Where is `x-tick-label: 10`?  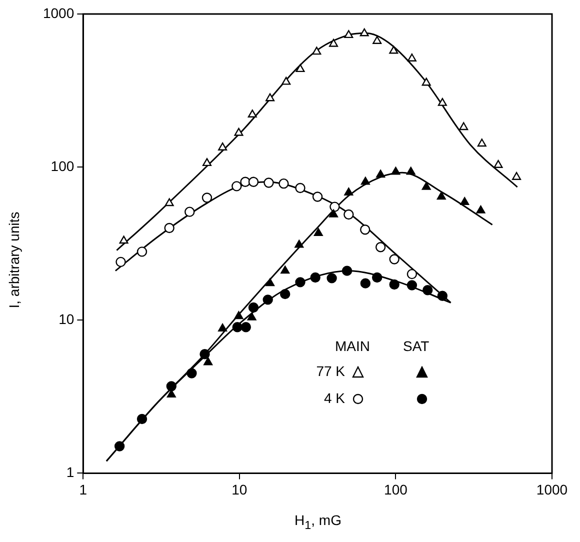 x-tick-label: 10 is located at coordinates (240, 489).